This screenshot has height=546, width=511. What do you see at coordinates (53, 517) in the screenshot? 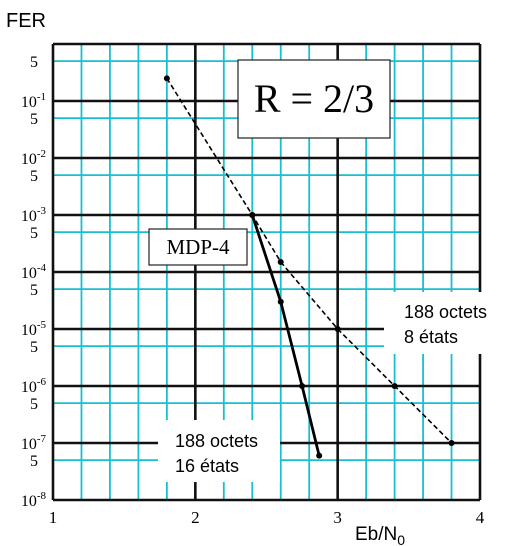
I see `x-tick-label: 1` at bounding box center [53, 517].